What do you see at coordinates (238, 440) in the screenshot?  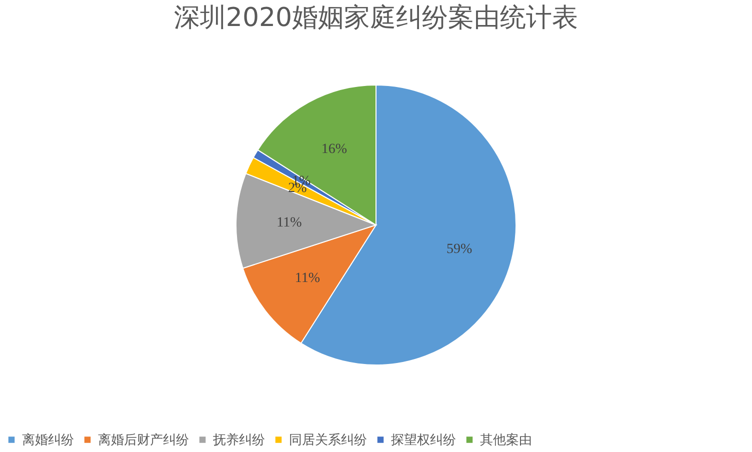 I see `legend-label: 抚养纠纷` at bounding box center [238, 440].